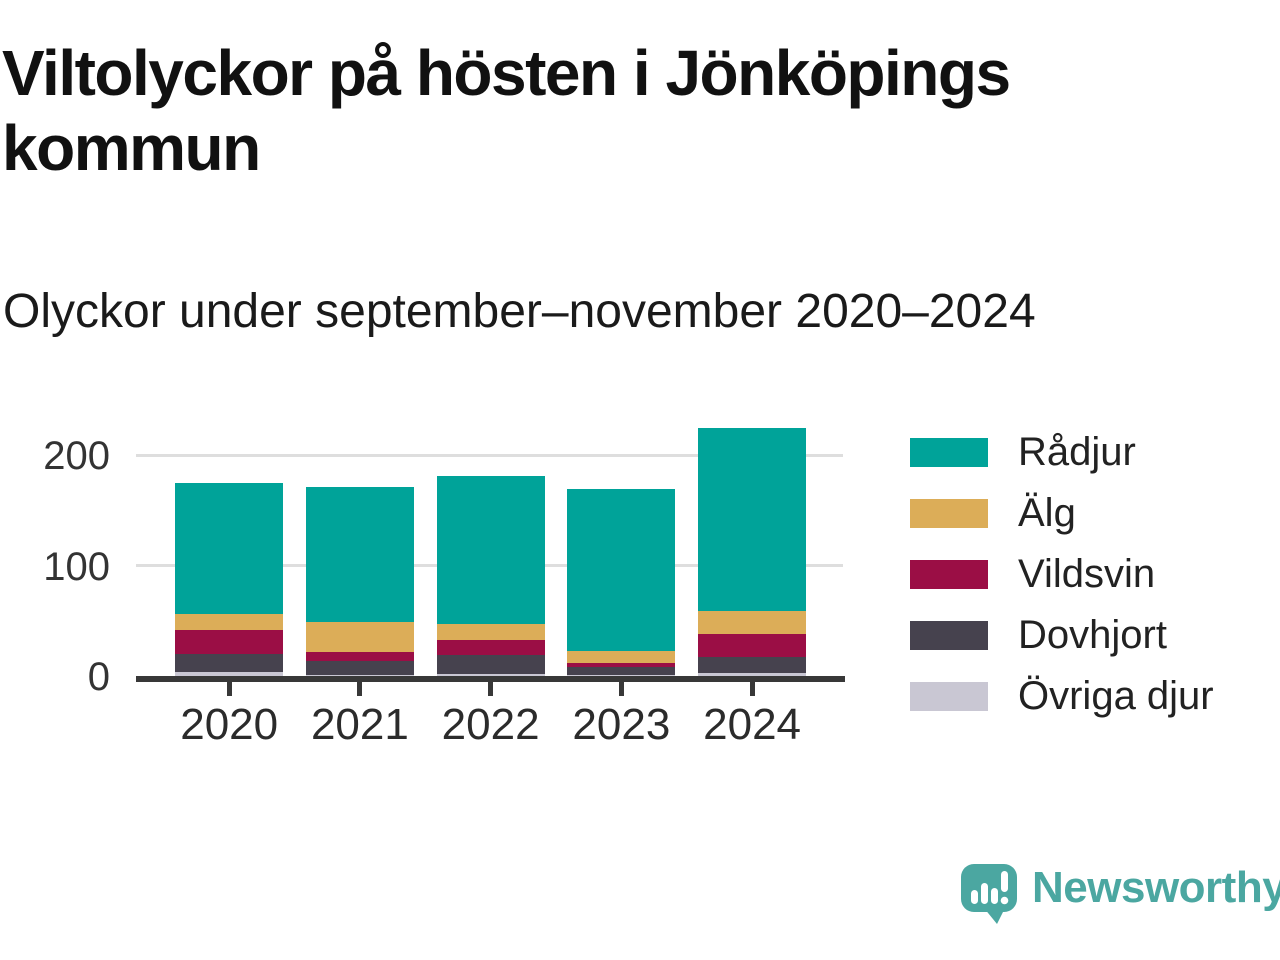  What do you see at coordinates (621, 665) in the screenshot?
I see `bar-segment-2023-Vildsvin` at bounding box center [621, 665].